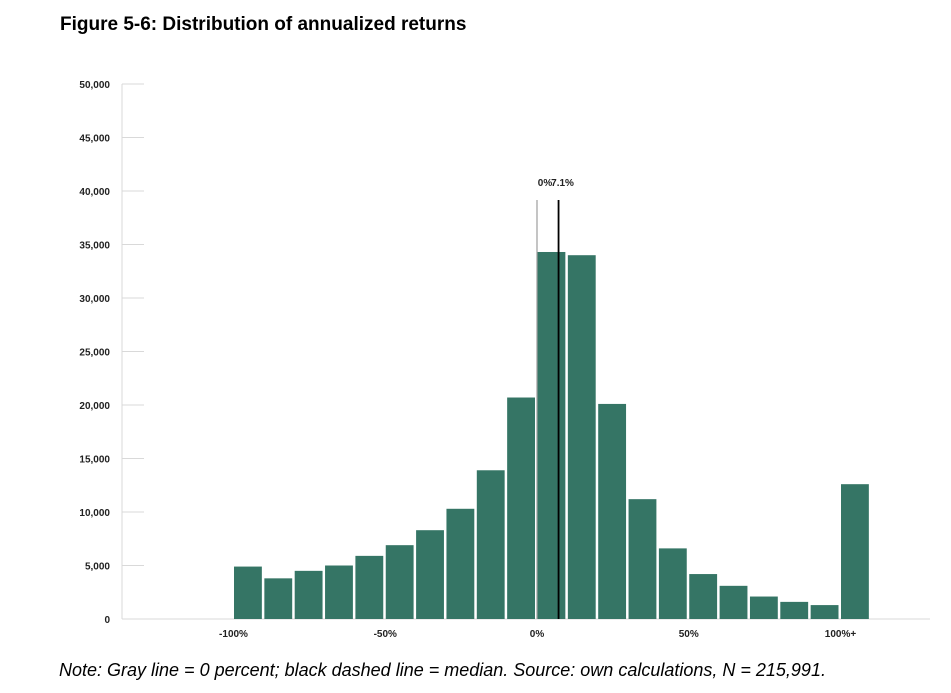 The width and height of the screenshot is (951, 693). What do you see at coordinates (94, 85) in the screenshot?
I see `y-tick-label: 50,000` at bounding box center [94, 85].